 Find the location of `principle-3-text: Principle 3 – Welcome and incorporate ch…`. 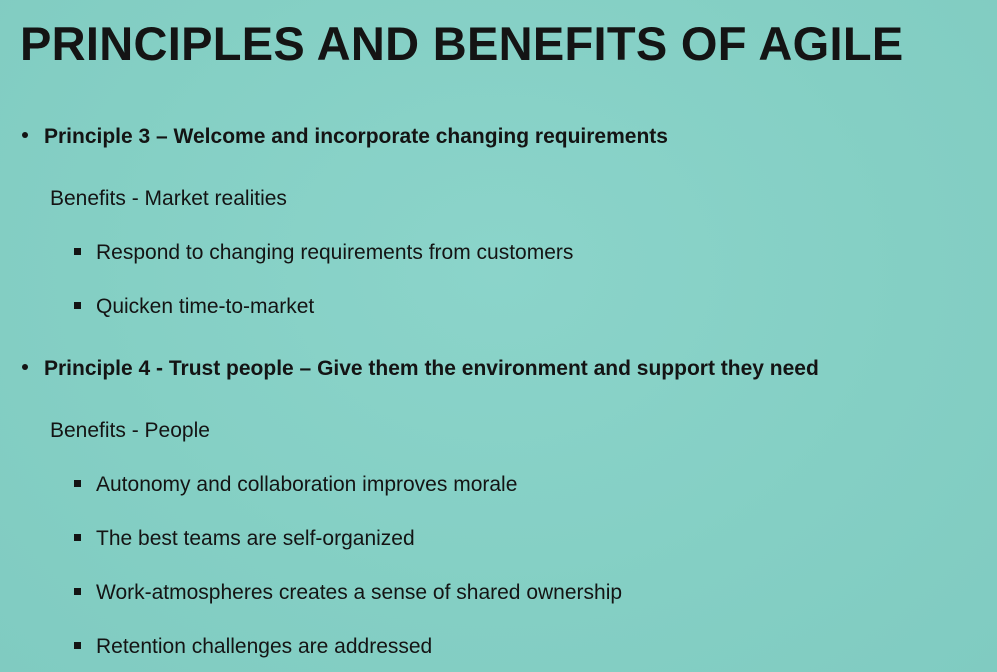

principle-3-text: Principle 3 – Welcome and incorporate ch… is located at coordinates (356, 136).